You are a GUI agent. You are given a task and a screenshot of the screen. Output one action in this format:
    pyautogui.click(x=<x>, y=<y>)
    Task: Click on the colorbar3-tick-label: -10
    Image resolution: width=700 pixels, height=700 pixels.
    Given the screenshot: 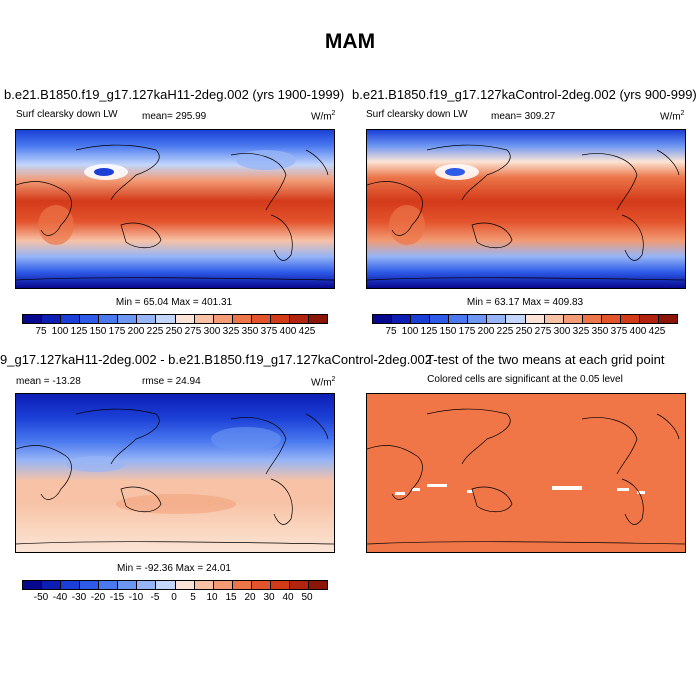 What is the action you would take?
    pyautogui.click(x=136, y=597)
    